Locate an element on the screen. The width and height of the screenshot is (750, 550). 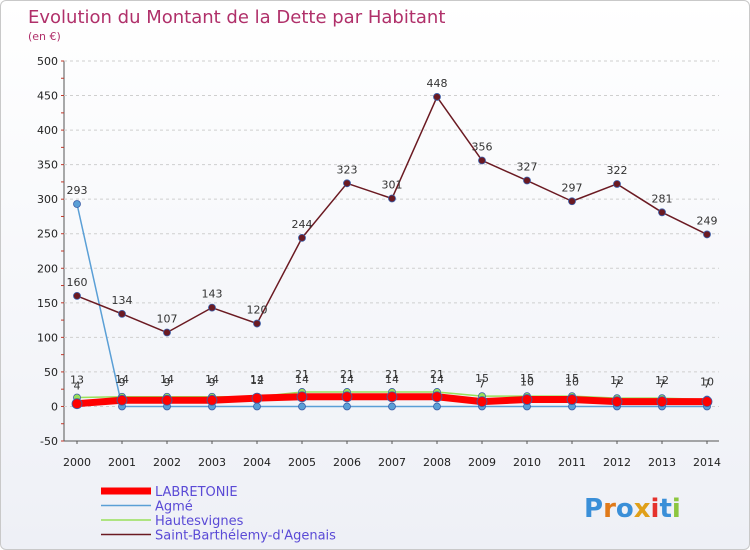
y-tick-label: 0 is located at coordinates (54, 406).